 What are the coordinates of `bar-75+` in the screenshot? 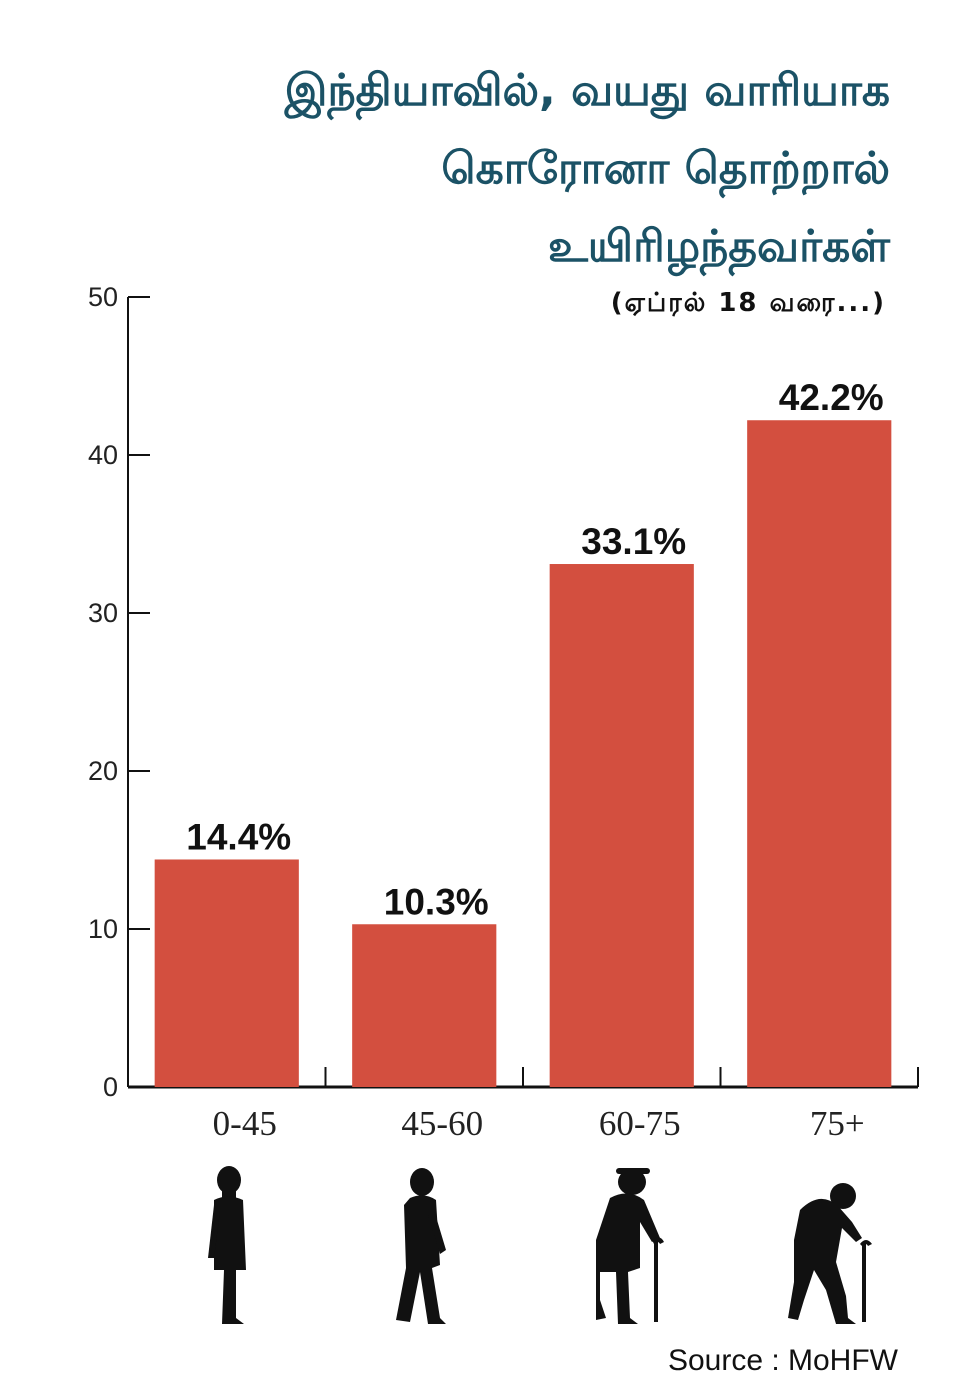 It's located at (819, 753).